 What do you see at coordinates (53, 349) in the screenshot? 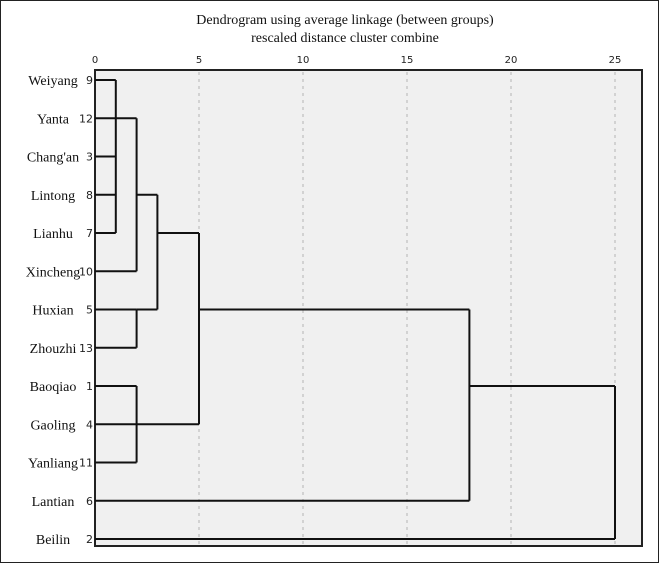
I see `leaf-label: Zhouzhi` at bounding box center [53, 349].